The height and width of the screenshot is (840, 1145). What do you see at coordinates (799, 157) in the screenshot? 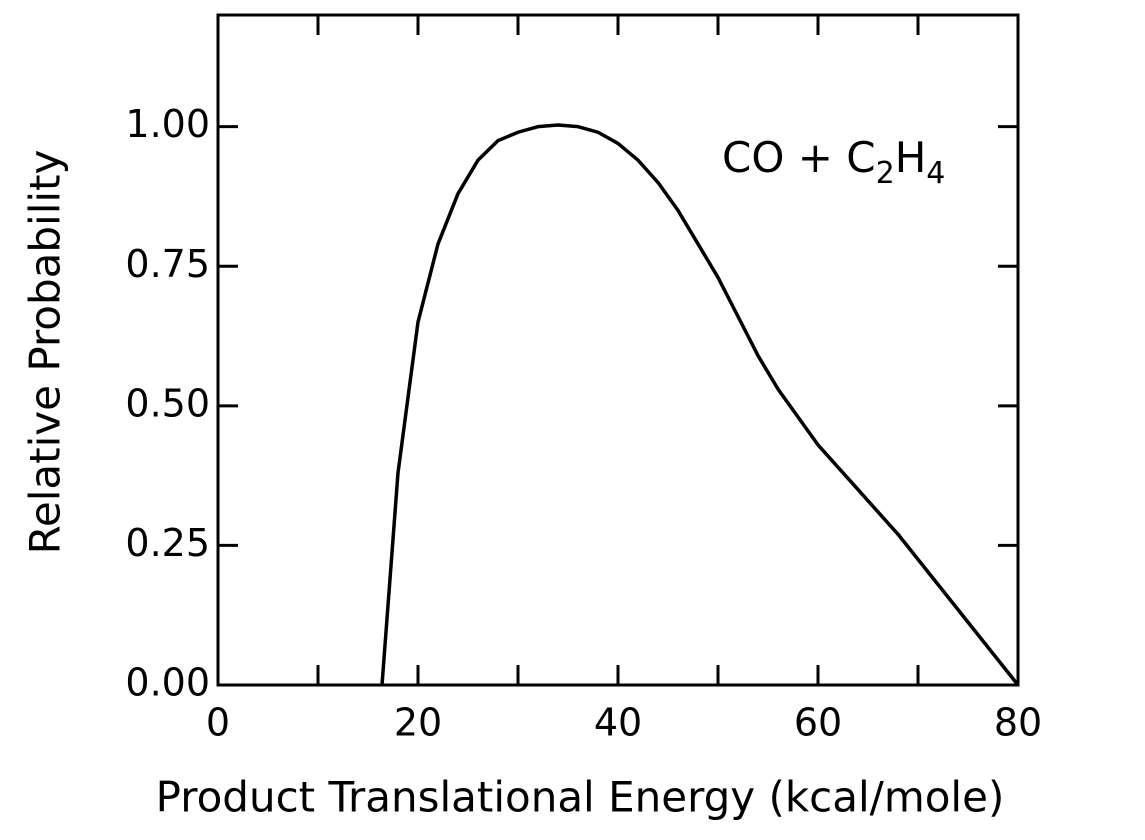
I see `annotation-text: CO + C` at bounding box center [799, 157].